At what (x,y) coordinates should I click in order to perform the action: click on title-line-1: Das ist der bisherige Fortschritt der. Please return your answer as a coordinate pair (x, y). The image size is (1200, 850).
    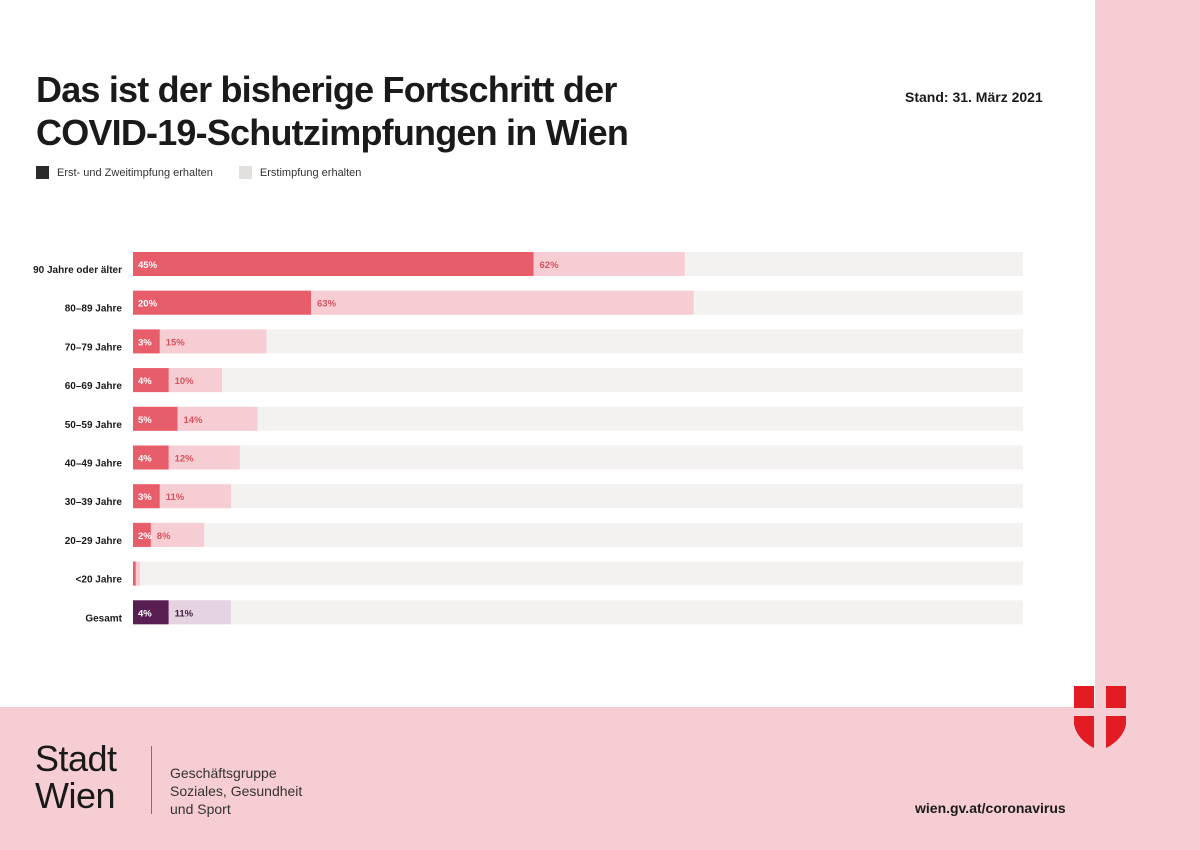
    Looking at the image, I should click on (326, 89).